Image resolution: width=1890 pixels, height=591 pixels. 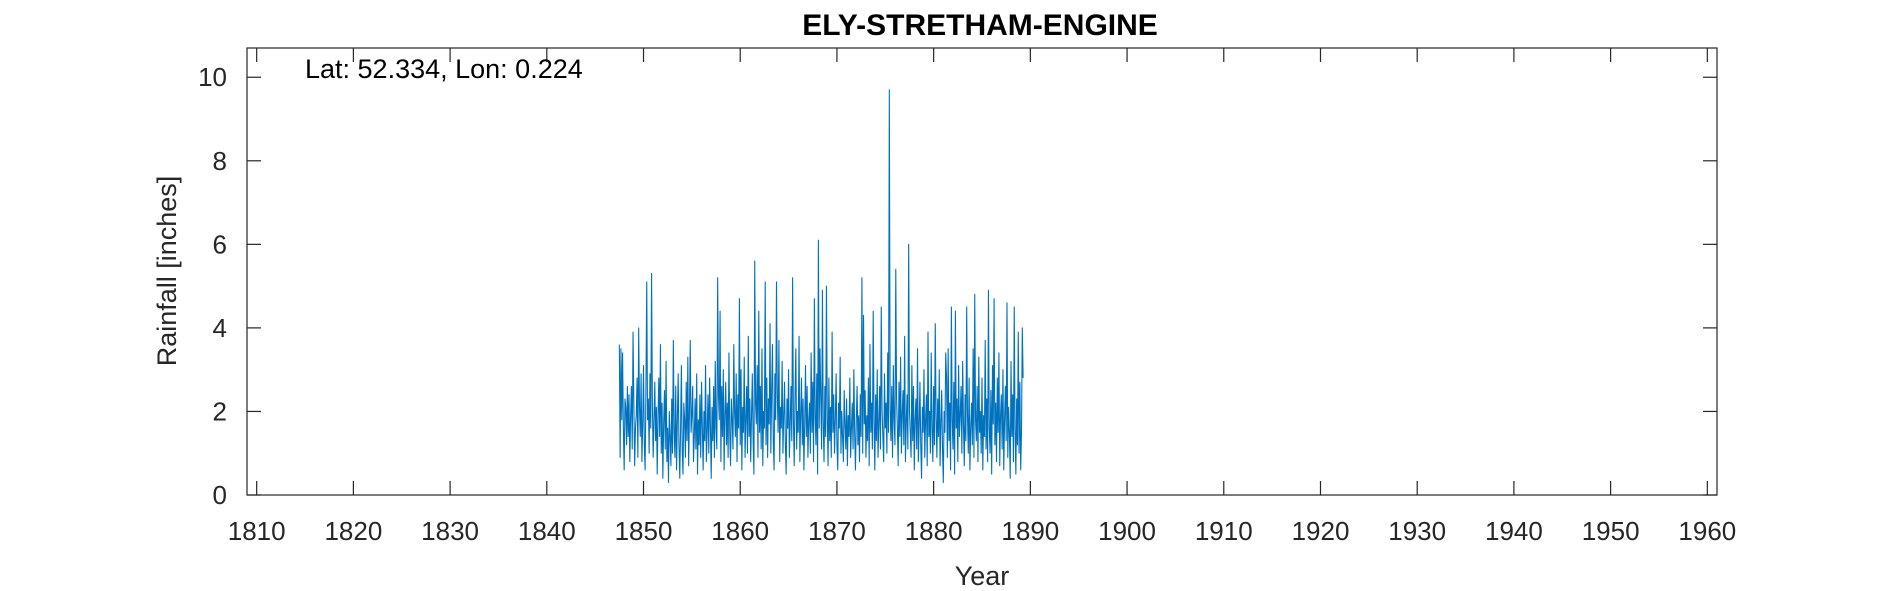 What do you see at coordinates (1127, 531) in the screenshot?
I see `x-tick-label: 1900` at bounding box center [1127, 531].